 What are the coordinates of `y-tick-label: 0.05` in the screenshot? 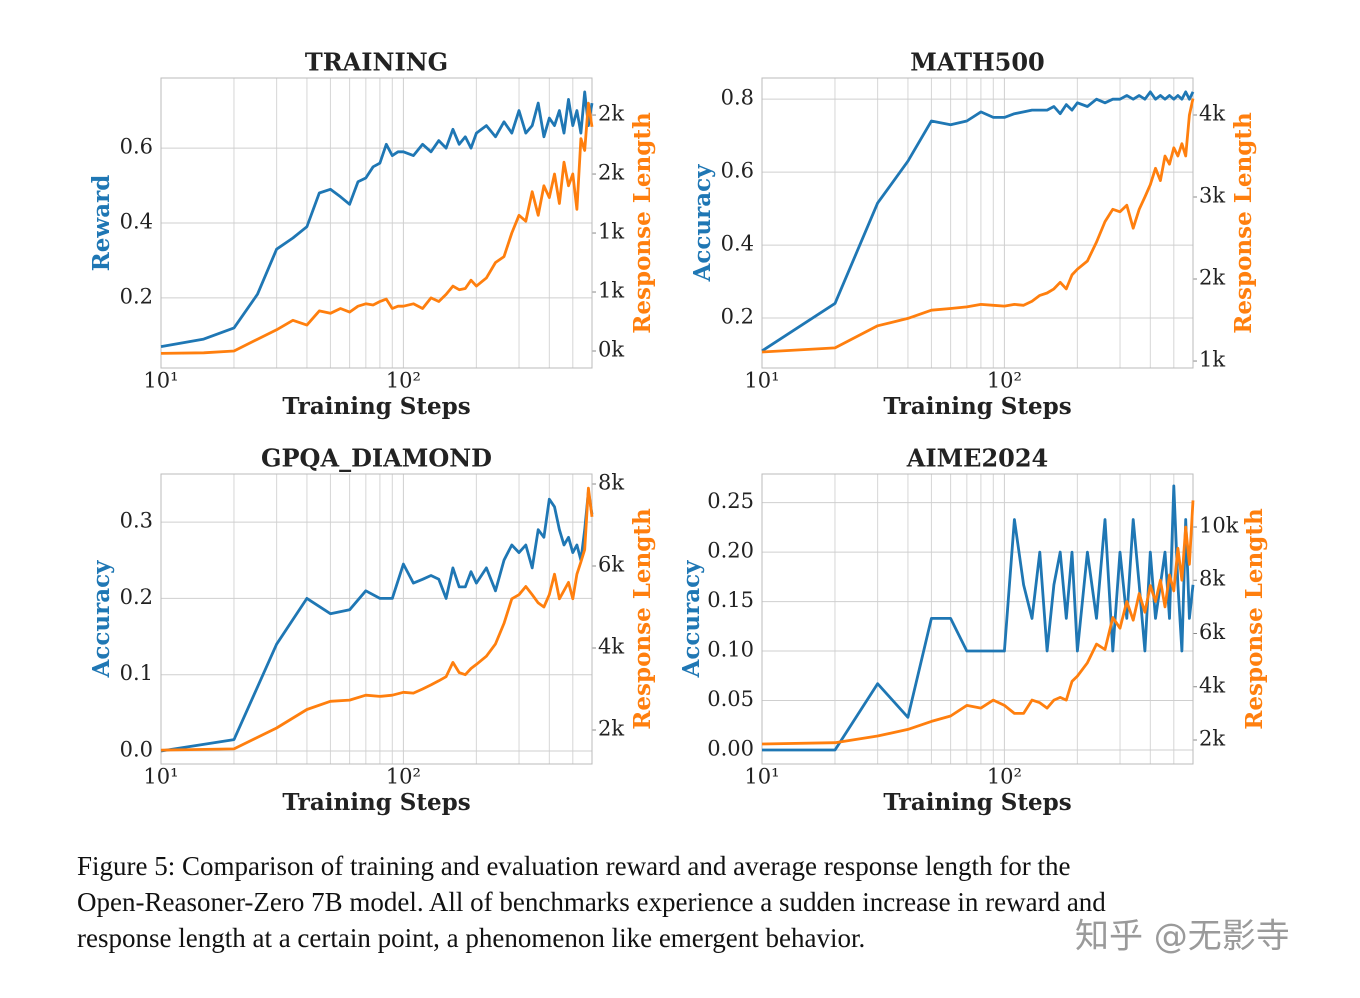 It's located at (730, 699).